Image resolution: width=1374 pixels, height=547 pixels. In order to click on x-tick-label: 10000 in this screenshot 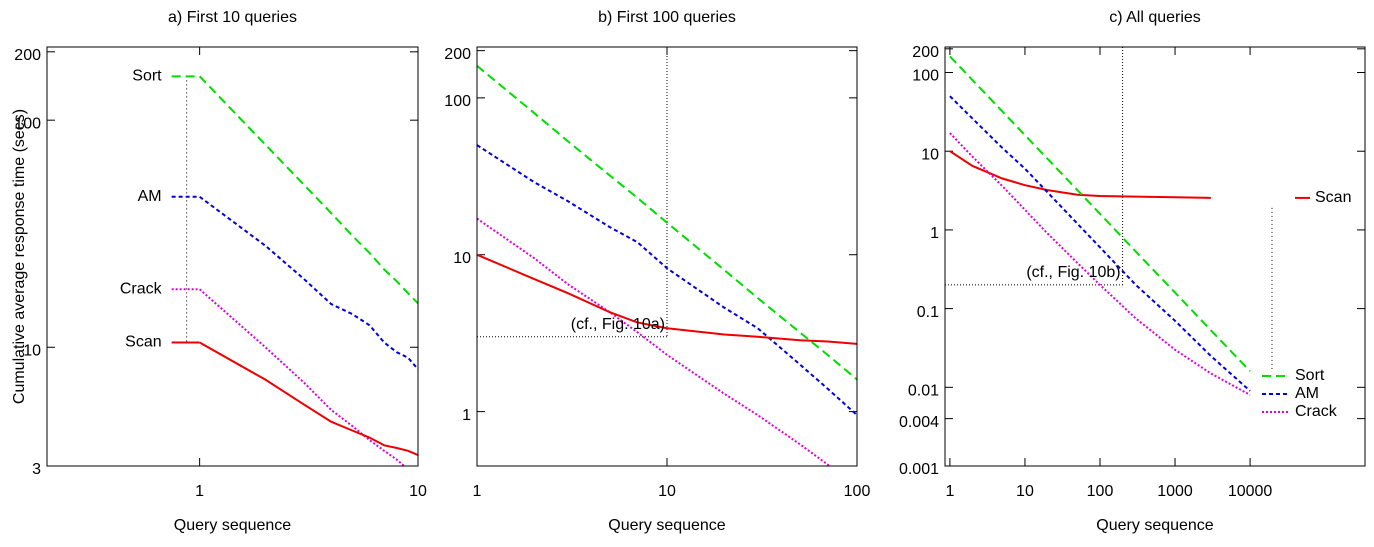, I will do `click(1250, 491)`.